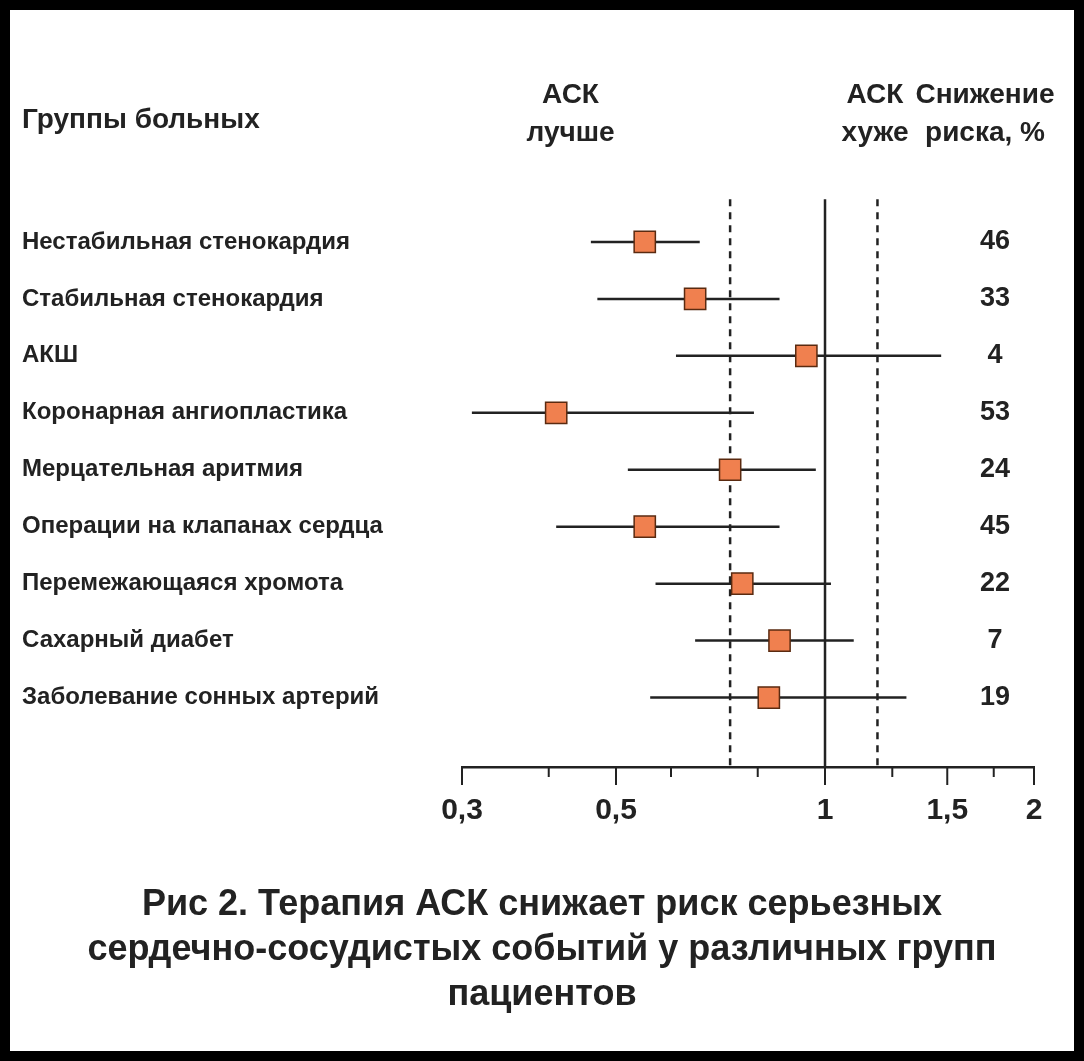  What do you see at coordinates (186, 240) in the screenshot?
I see `y-tick-label: Нестабильная стенокардия` at bounding box center [186, 240].